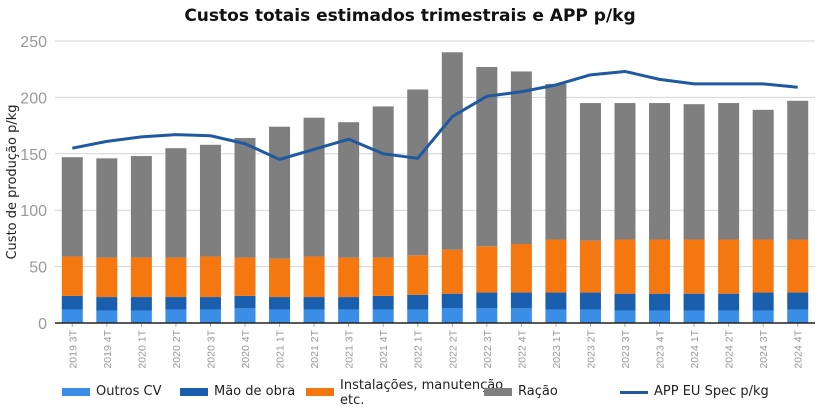  I want to click on legend-item-racao: Ração, so click(521, 391).